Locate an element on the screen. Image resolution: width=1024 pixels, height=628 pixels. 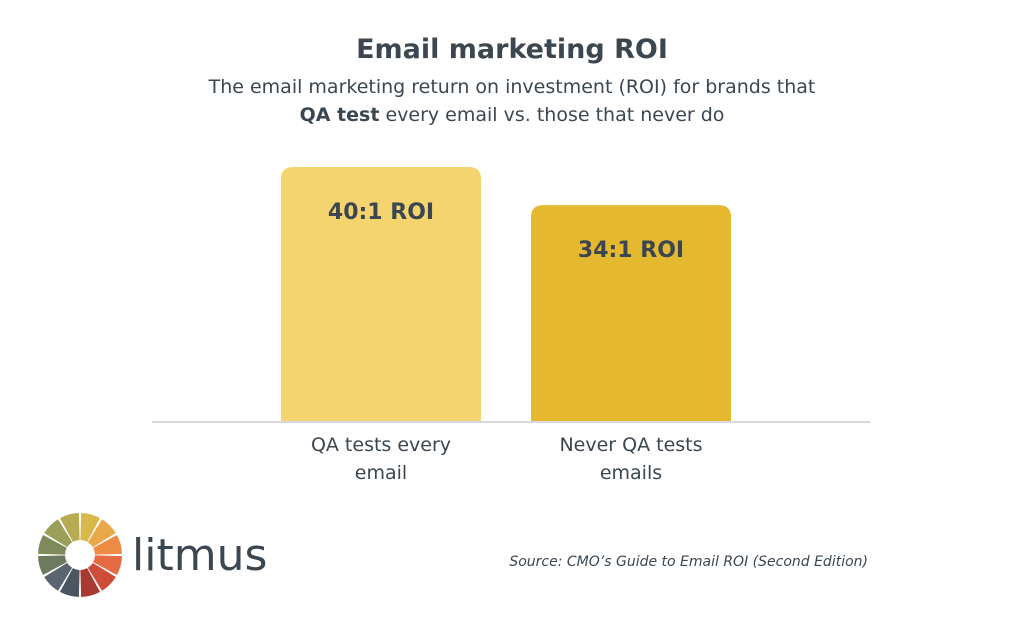
x-tick-line: Never QA tests is located at coordinates (630, 445).